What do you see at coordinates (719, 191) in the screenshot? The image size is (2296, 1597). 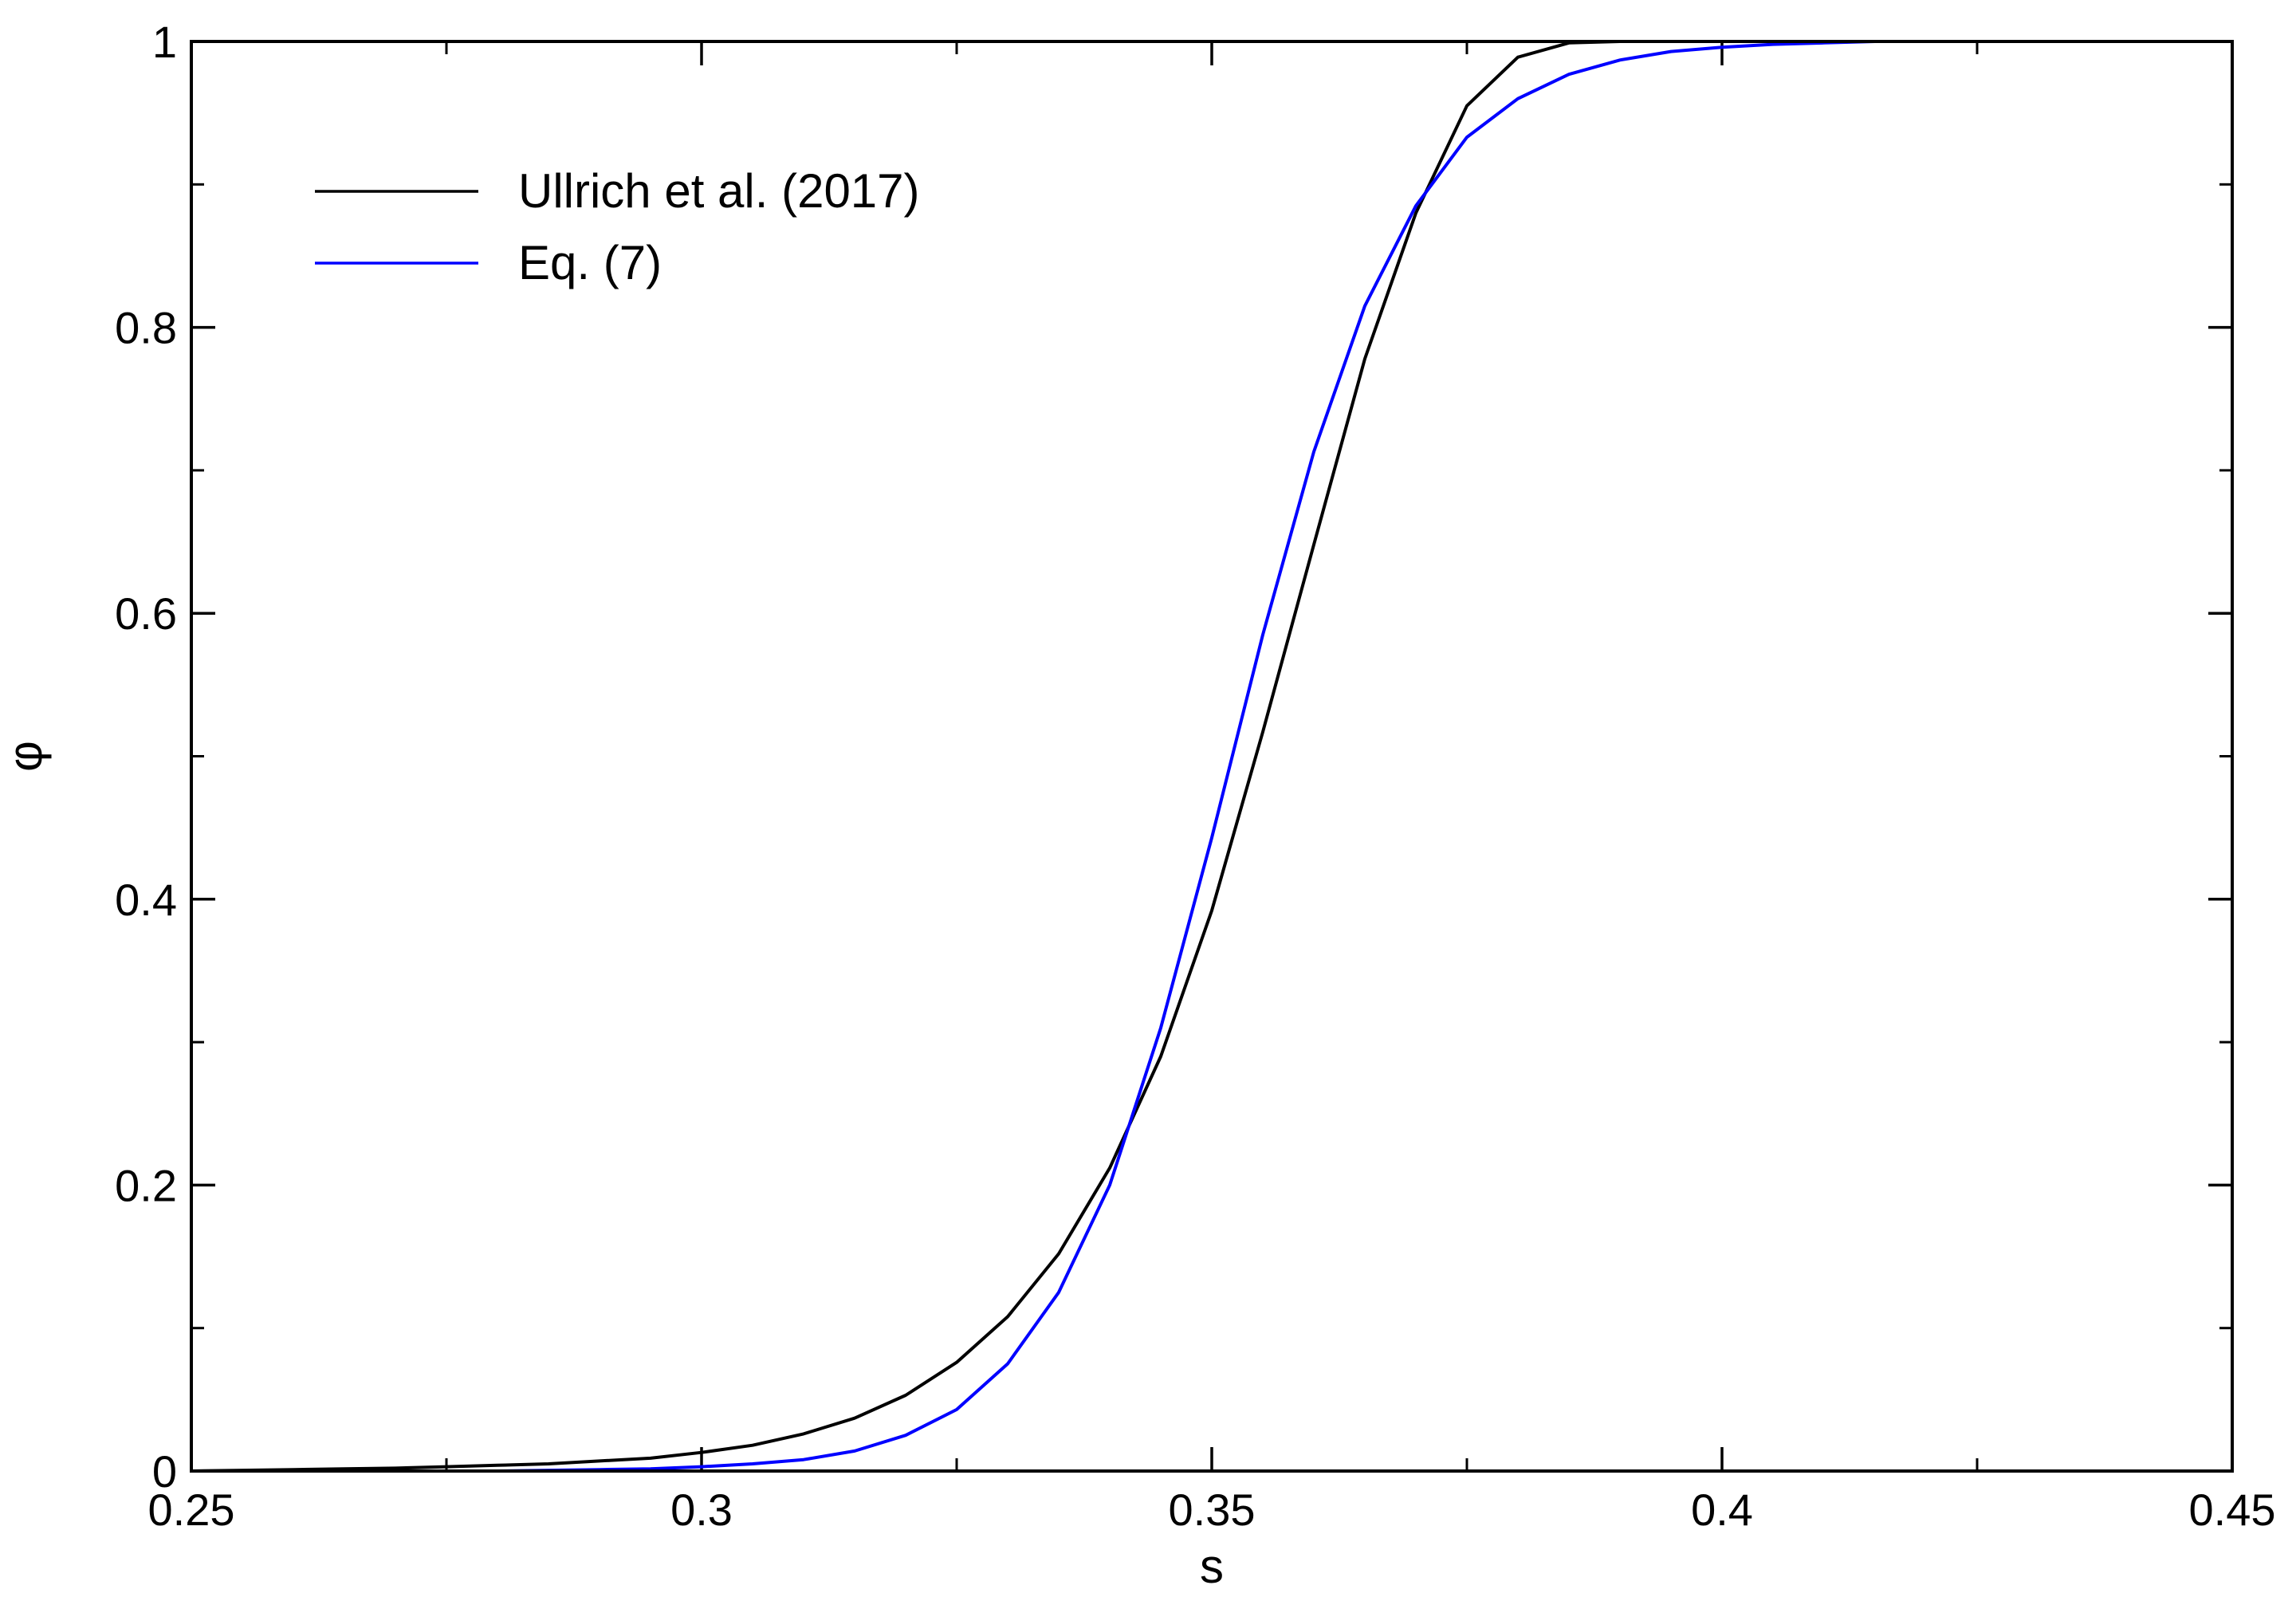 I see `legend-label-ullrich: Ullrich et al. (2017)` at bounding box center [719, 191].